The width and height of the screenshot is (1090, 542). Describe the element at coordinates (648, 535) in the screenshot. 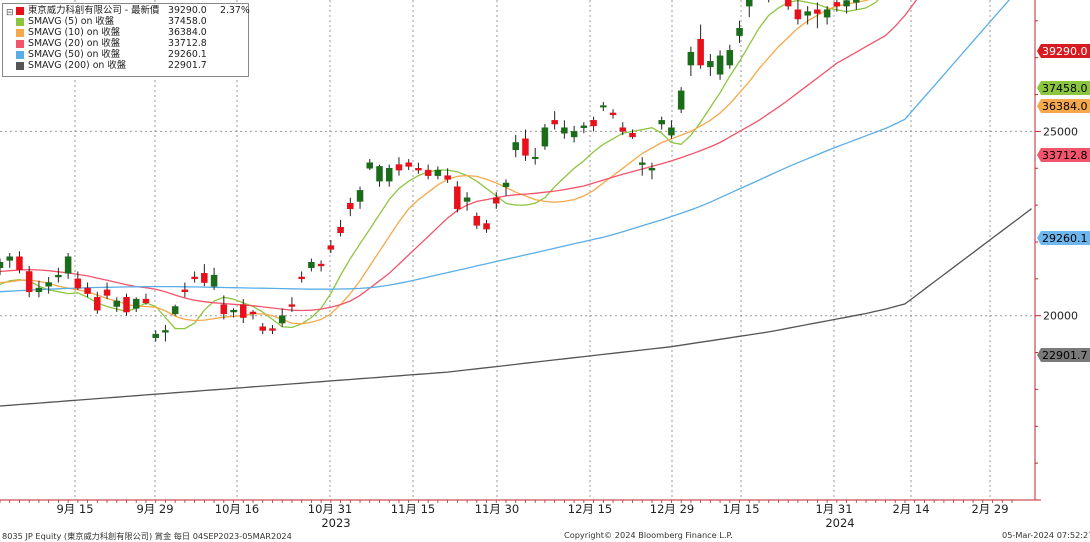

I see `footer-copyright: Copyright© 2024 Bloomberg Finance L.P.` at that location.